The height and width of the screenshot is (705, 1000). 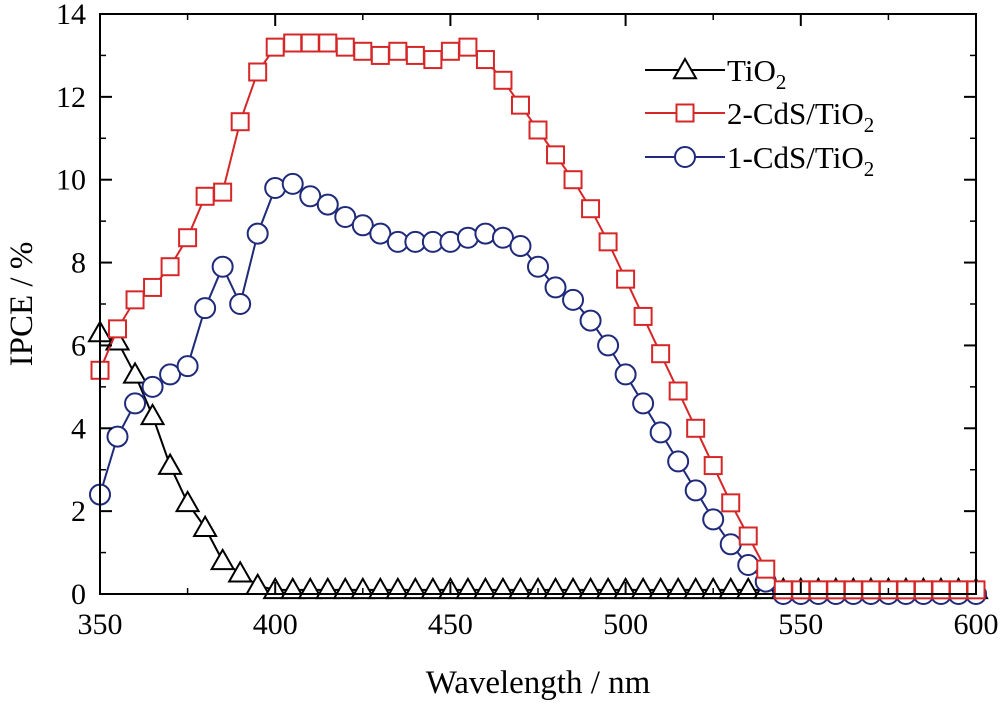 I want to click on x-tick-label: 550, so click(x=800, y=624).